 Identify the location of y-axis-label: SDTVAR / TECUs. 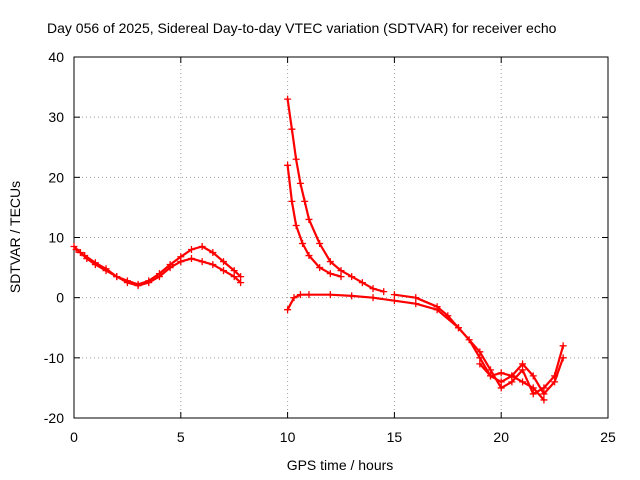
(15, 237).